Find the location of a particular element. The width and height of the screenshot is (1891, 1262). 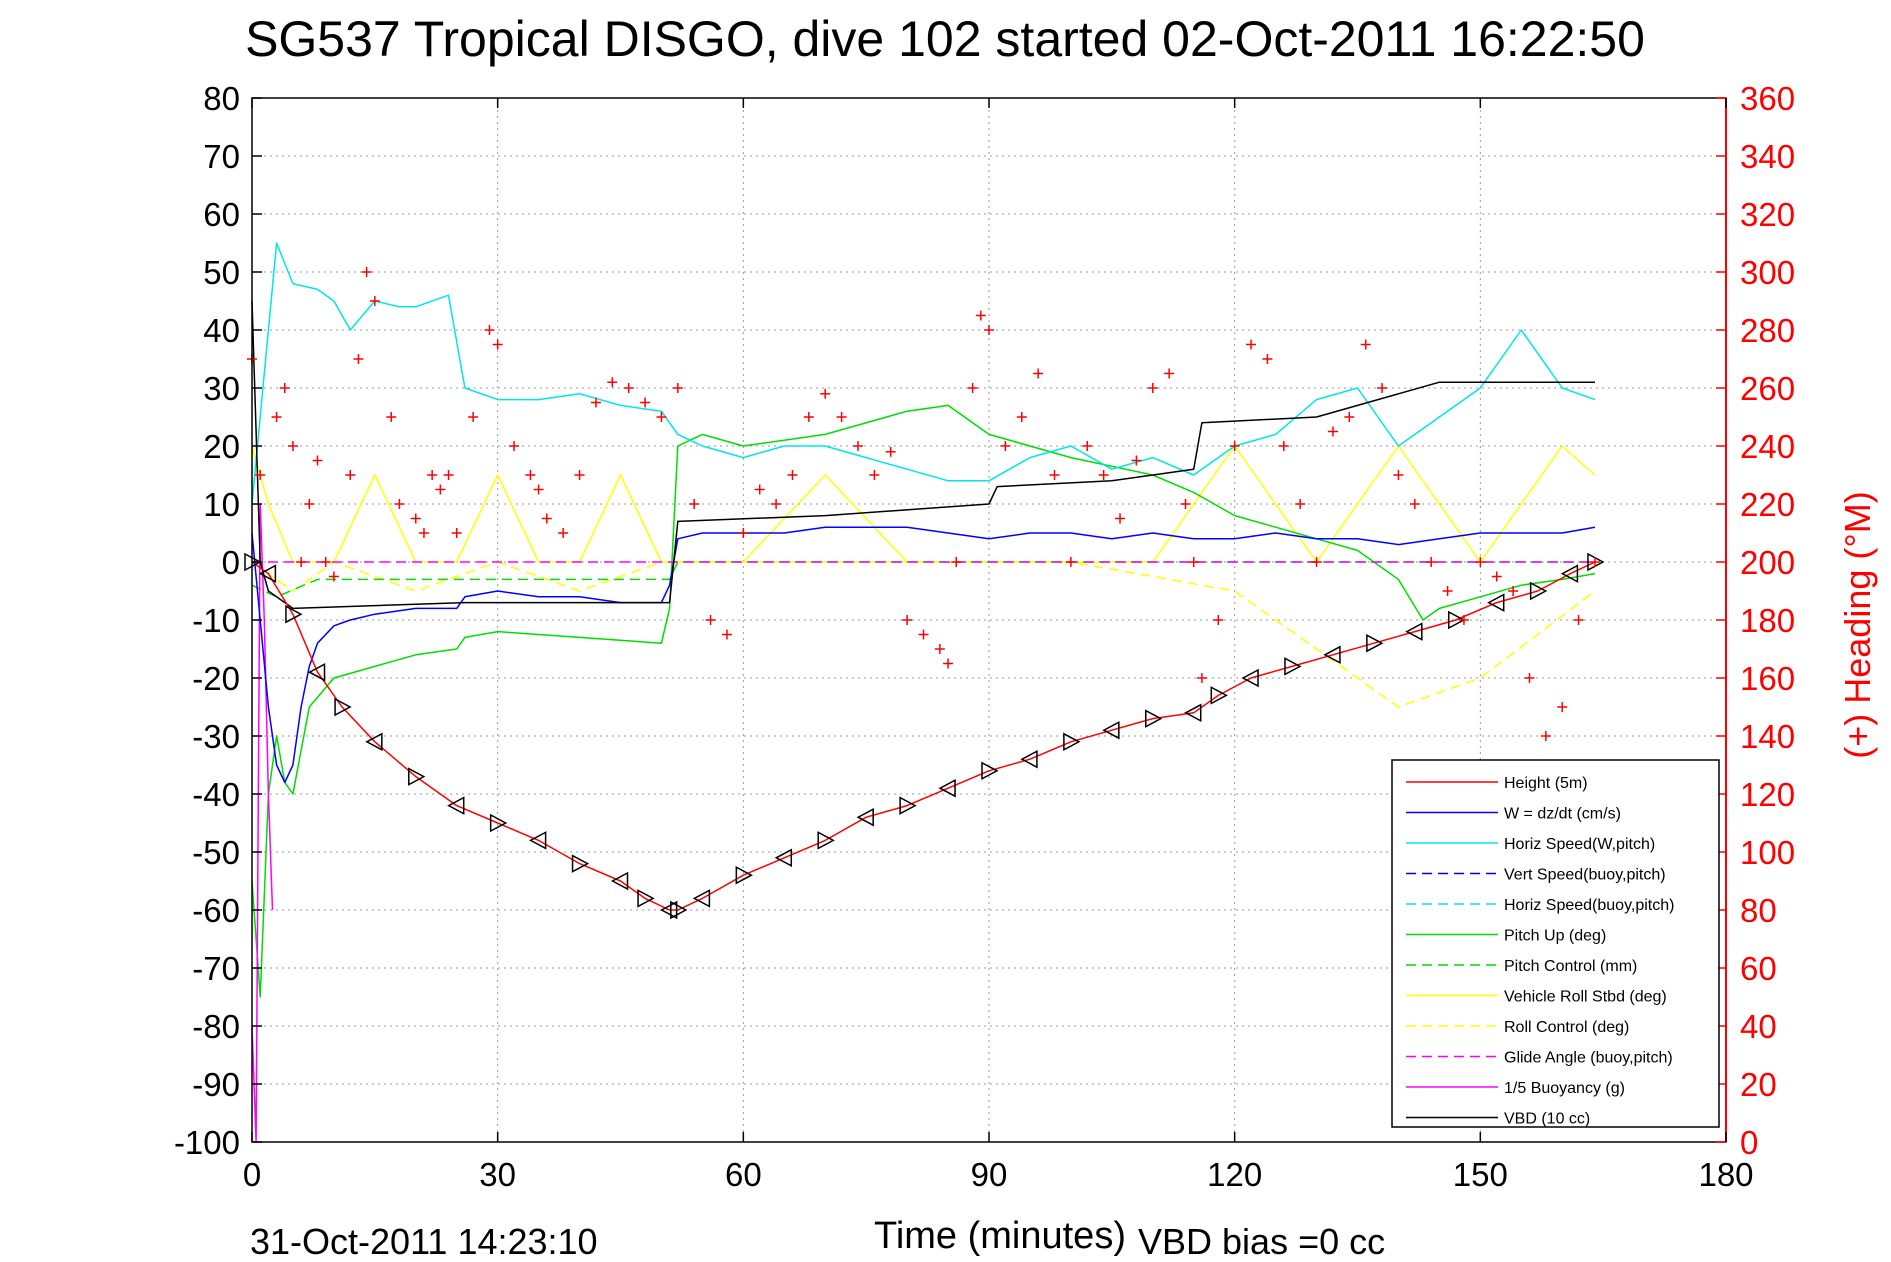

legend-entry: Vert Speed(buoy,pitch) is located at coordinates (1536, 875).